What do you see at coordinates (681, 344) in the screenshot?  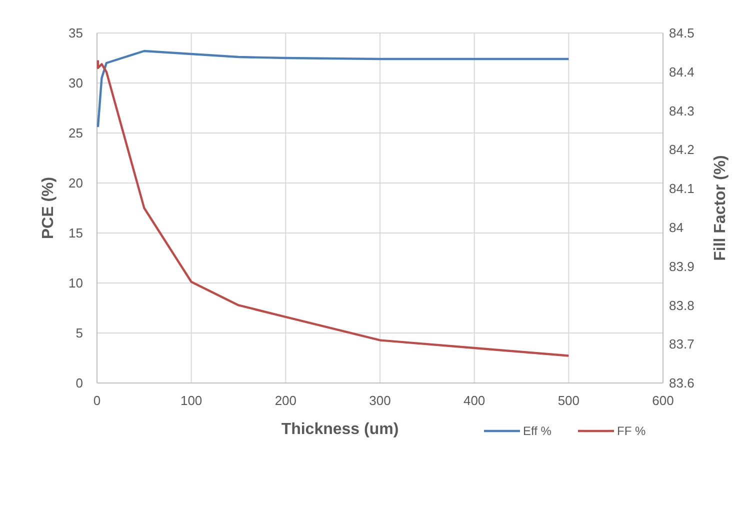 I see `y2-tick-label: 83.7` at bounding box center [681, 344].